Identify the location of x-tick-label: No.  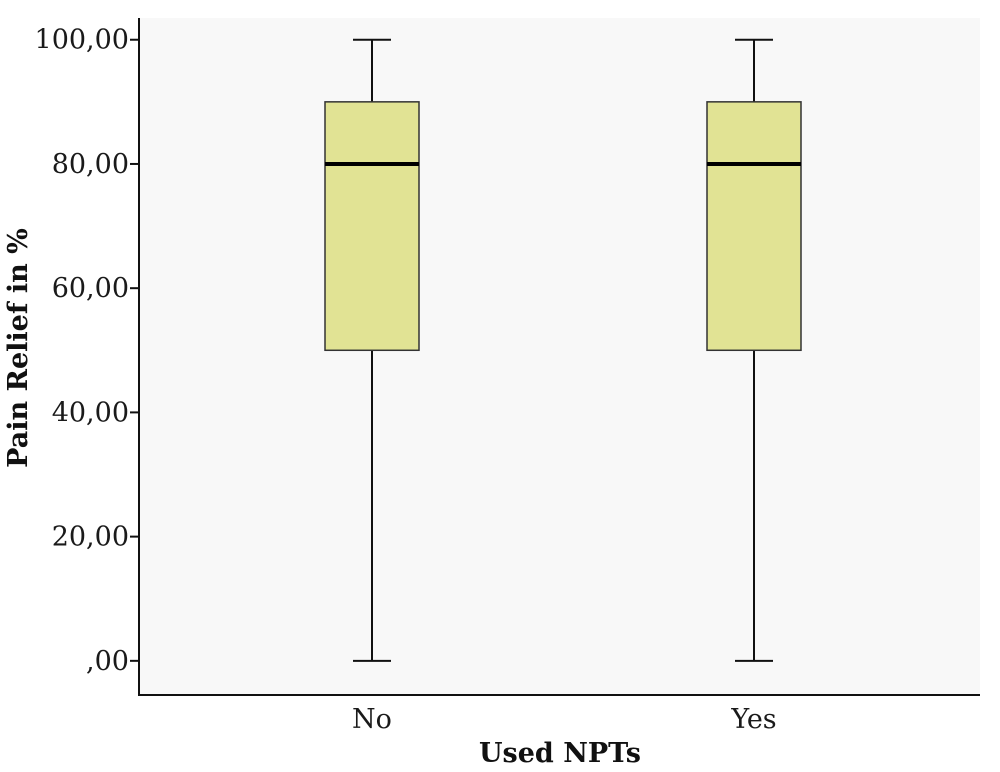
(372, 719).